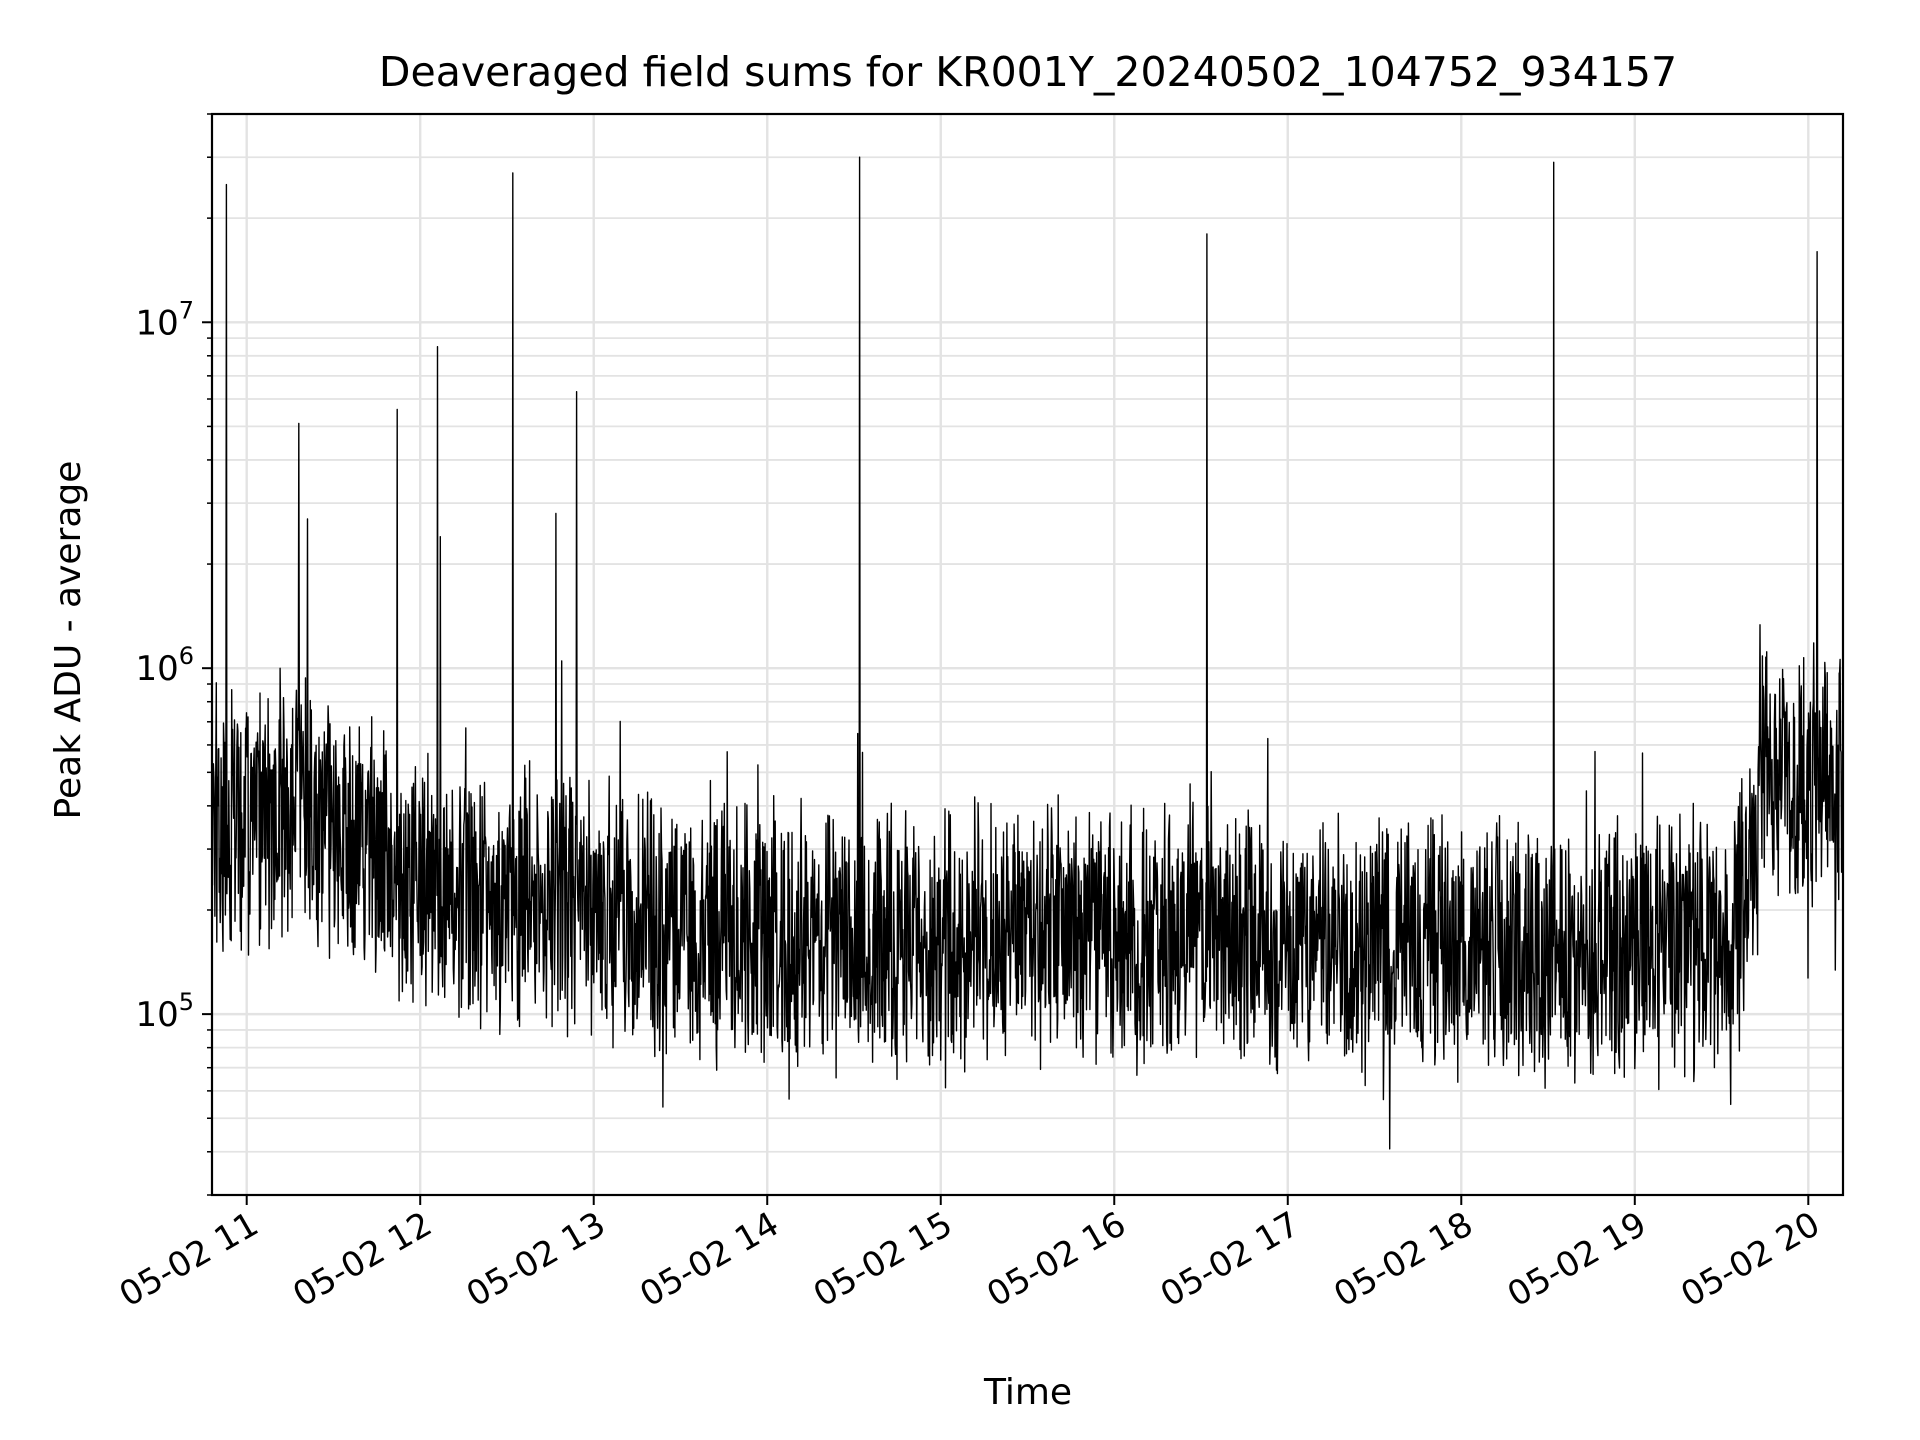 The image size is (1920, 1440). I want to click on y-tick-label: 10⁶, so click(164, 665).